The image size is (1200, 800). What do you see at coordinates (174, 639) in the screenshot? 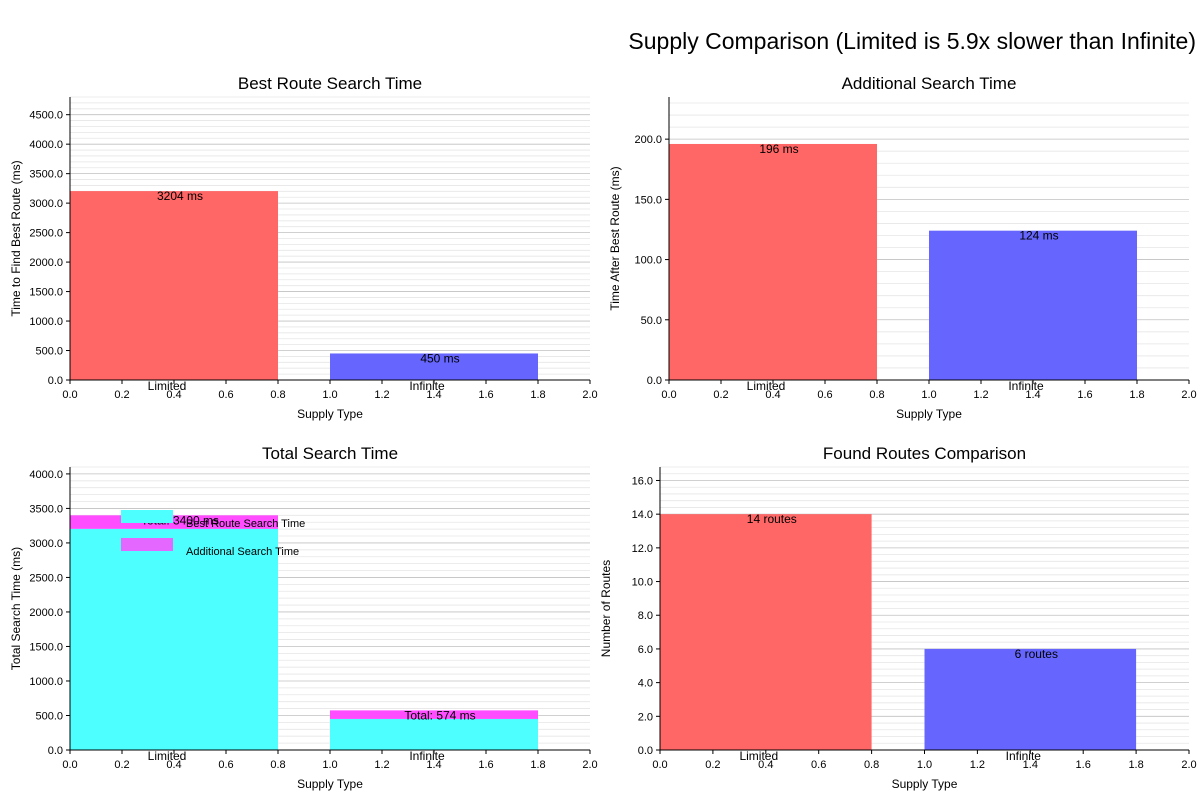
I see `bar-limited-best-route` at bounding box center [174, 639].